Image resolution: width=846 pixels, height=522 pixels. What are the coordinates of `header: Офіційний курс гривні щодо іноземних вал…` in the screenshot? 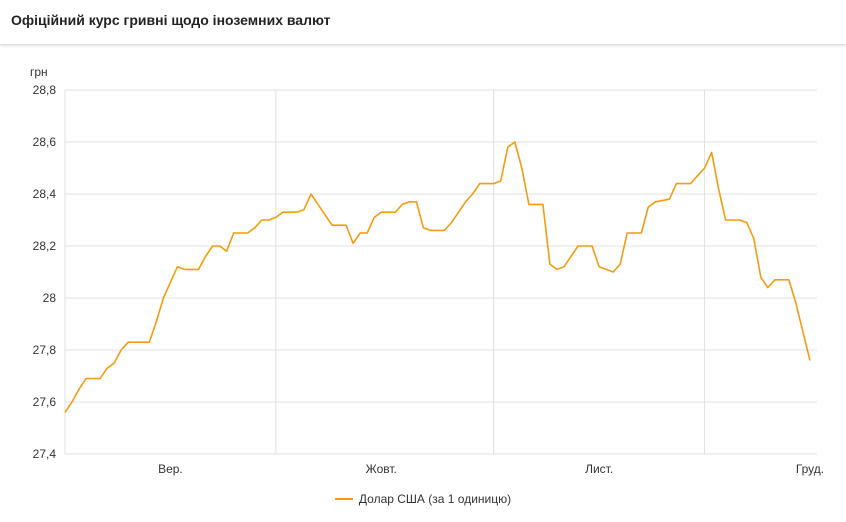 It's located at (423, 22).